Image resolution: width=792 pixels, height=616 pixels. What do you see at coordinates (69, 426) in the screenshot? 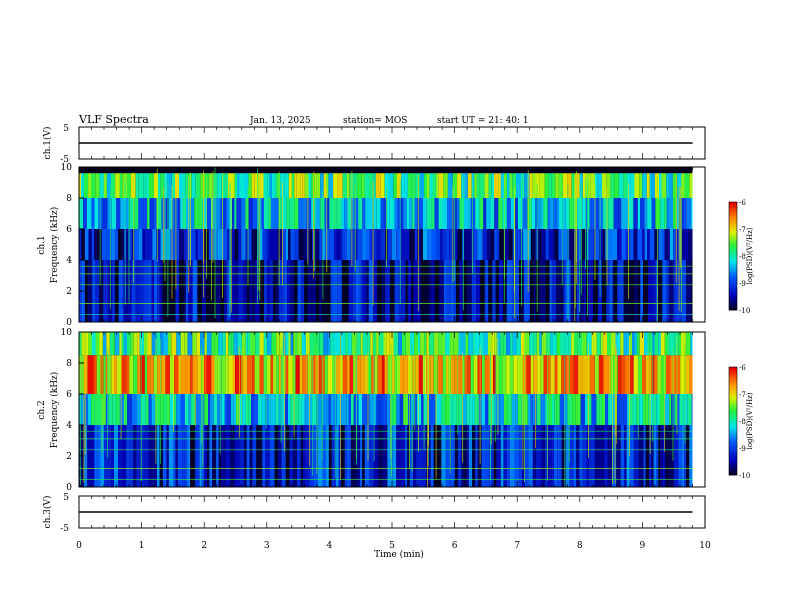
I see `ch2-ytick-label: 4` at bounding box center [69, 426].